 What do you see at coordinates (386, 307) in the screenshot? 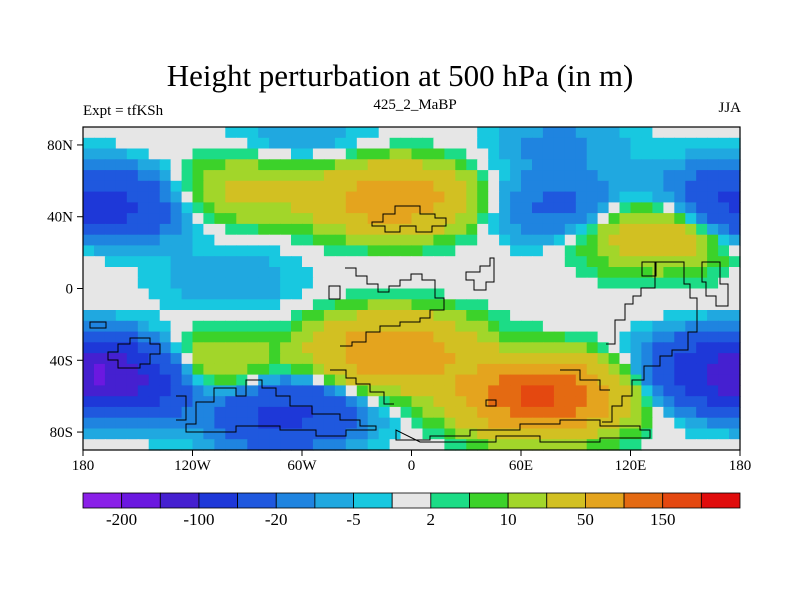
I see `land-mask-outline` at bounding box center [386, 307].